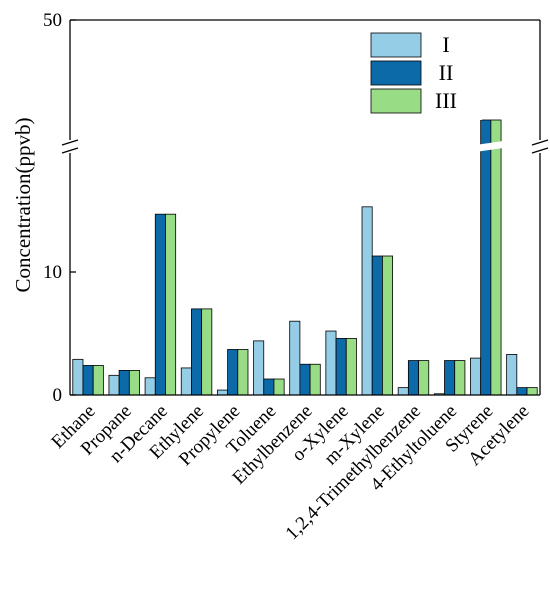 This screenshot has width=550, height=596. I want to click on bar-II-Ethylene, so click(197, 352).